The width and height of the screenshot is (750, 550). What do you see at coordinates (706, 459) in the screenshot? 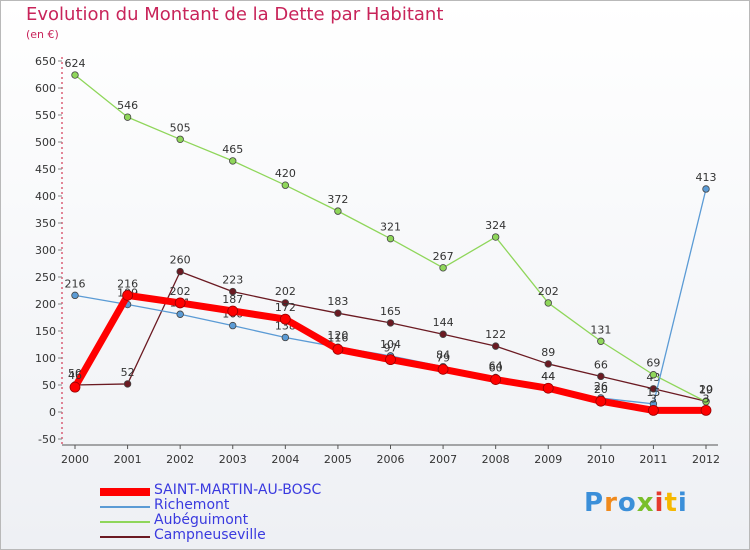
I see `x-tick-label: 2012` at bounding box center [706, 459].